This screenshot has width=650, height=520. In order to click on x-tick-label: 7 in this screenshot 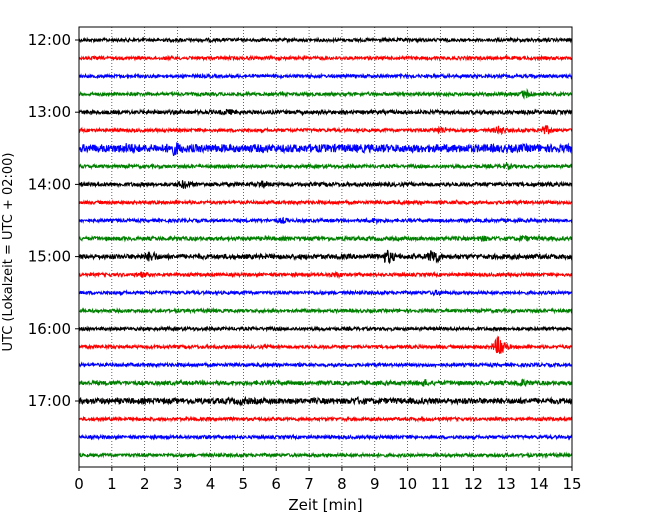, I will do `click(309, 484)`.